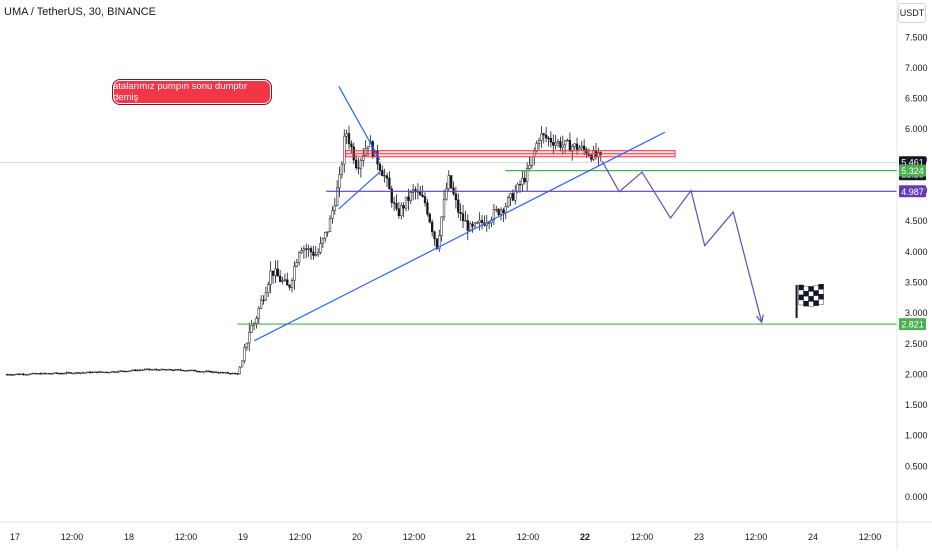  I want to click on x-tick-label: 17, so click(15, 537).